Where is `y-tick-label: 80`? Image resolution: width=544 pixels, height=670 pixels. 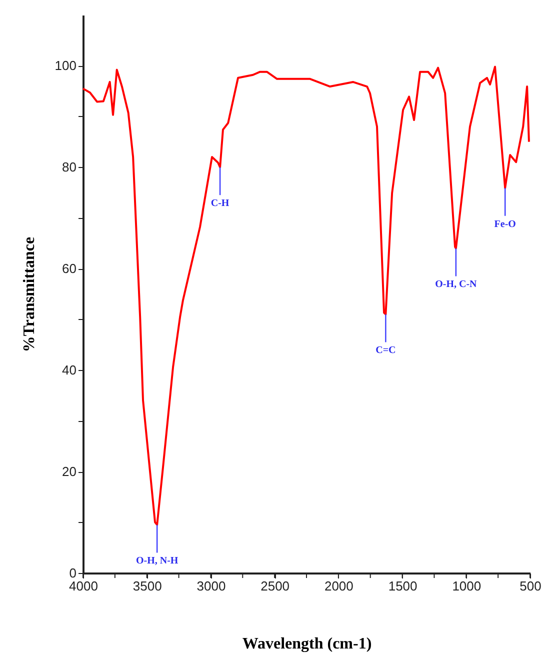
y-tick-label: 80 is located at coordinates (69, 167).